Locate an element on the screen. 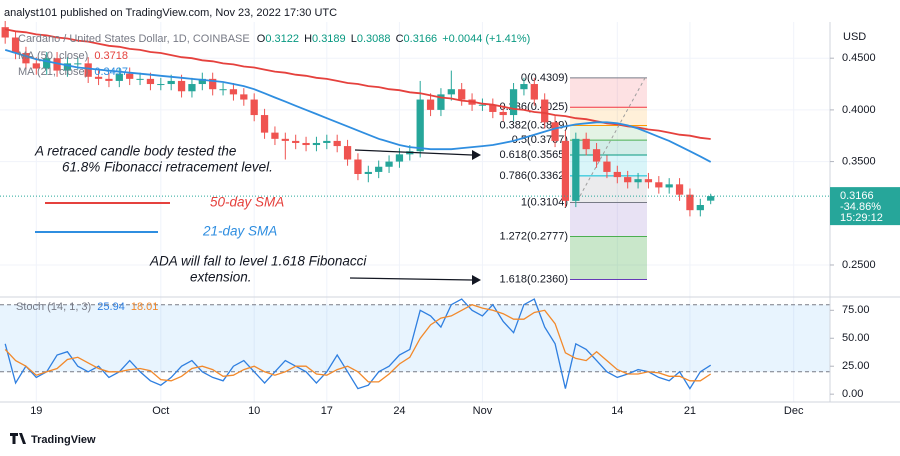  stoch-line is located at coordinates (358, 343).